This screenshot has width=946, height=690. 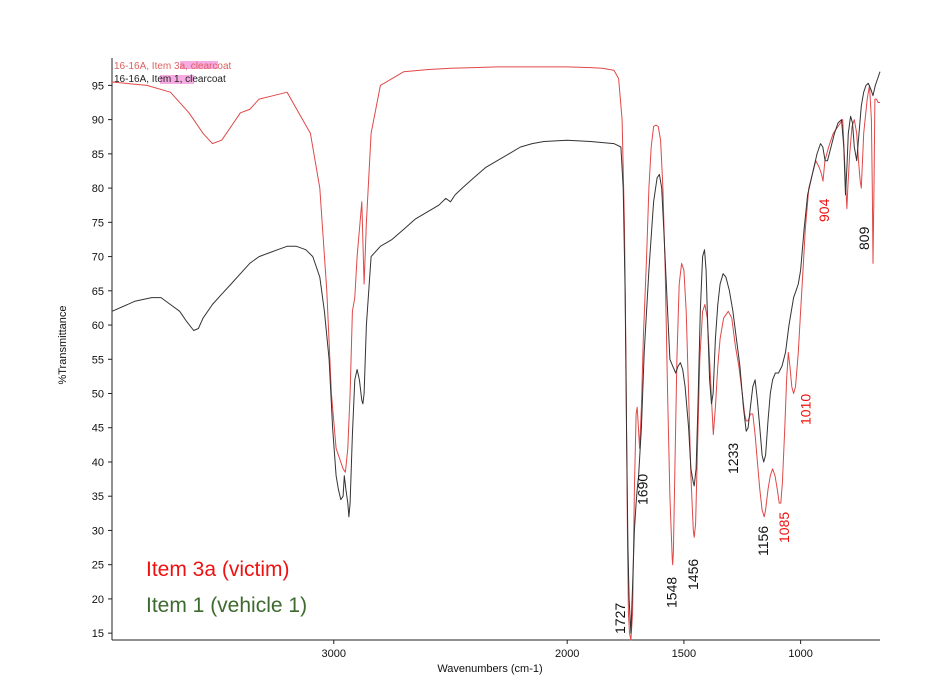 What do you see at coordinates (805, 409) in the screenshot?
I see `peak-label-1010: 1010` at bounding box center [805, 409].